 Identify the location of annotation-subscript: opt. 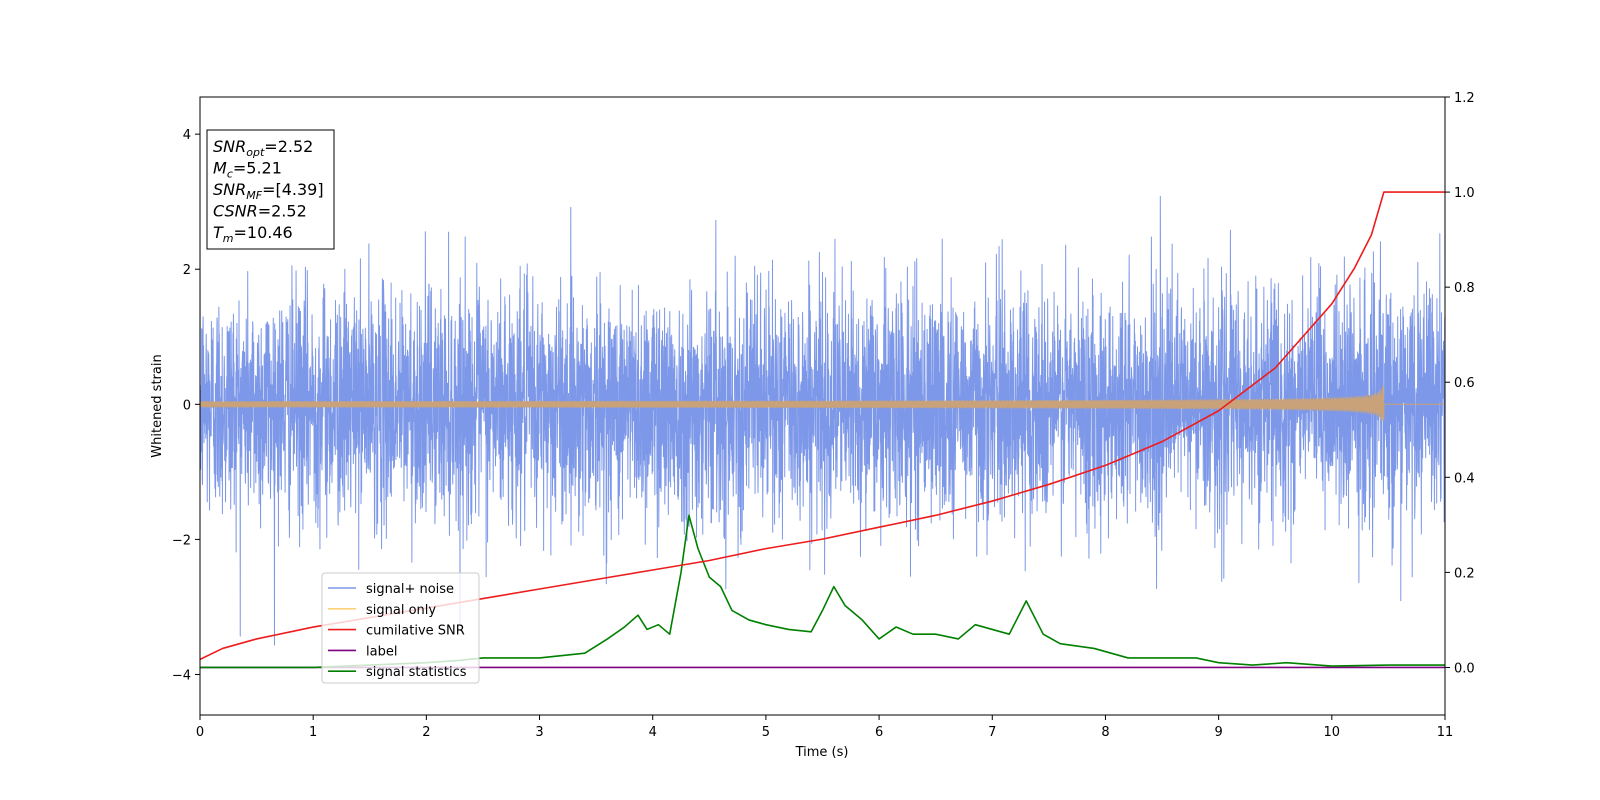
(255, 152).